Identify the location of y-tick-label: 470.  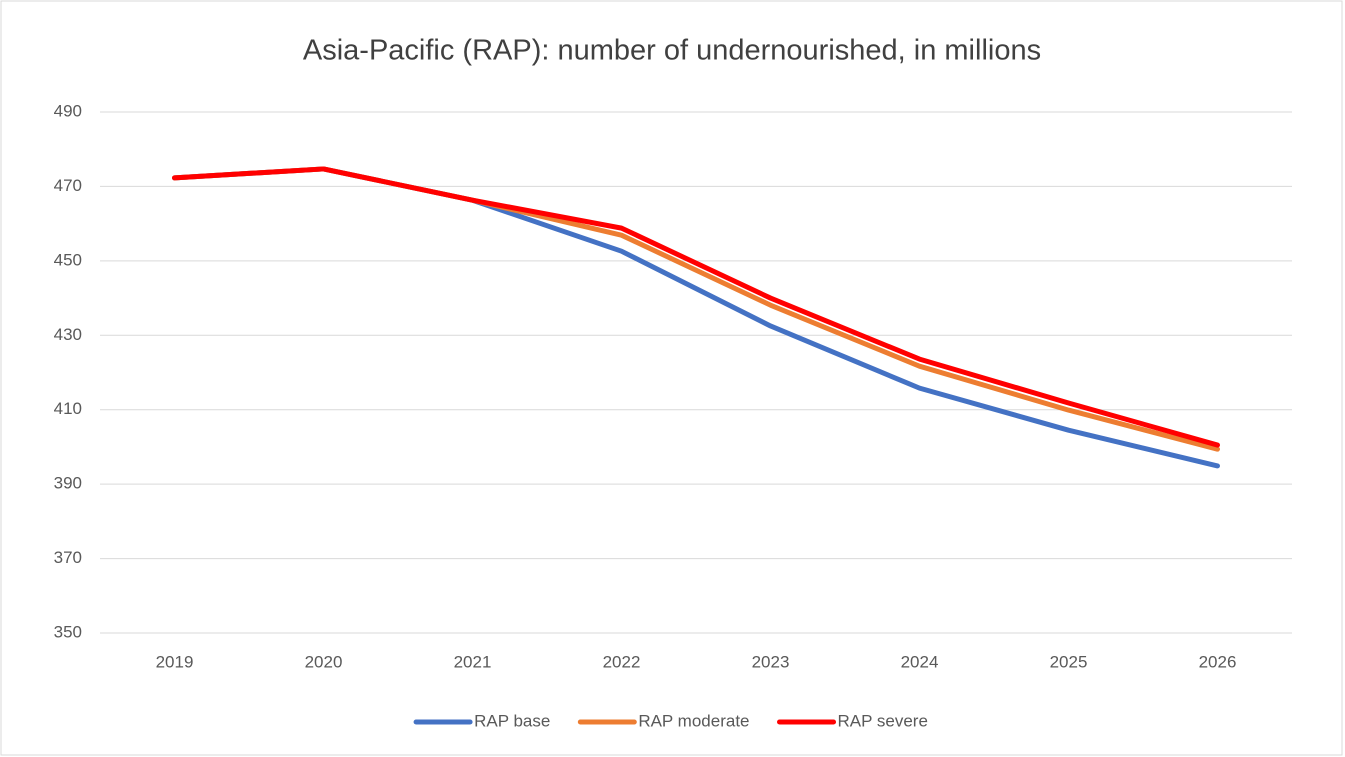
(68, 185).